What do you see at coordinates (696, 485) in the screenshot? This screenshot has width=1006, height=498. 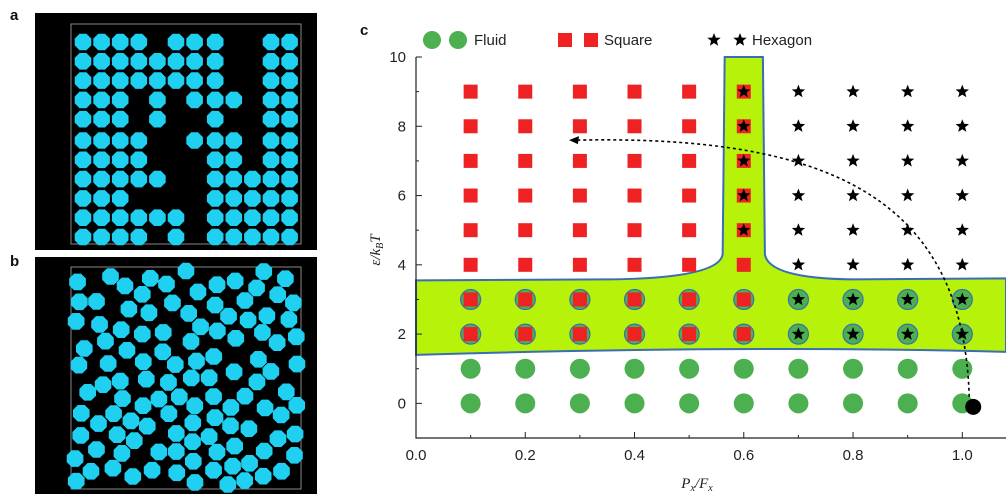 I see `x-axis-label: Px/Fx` at bounding box center [696, 485].